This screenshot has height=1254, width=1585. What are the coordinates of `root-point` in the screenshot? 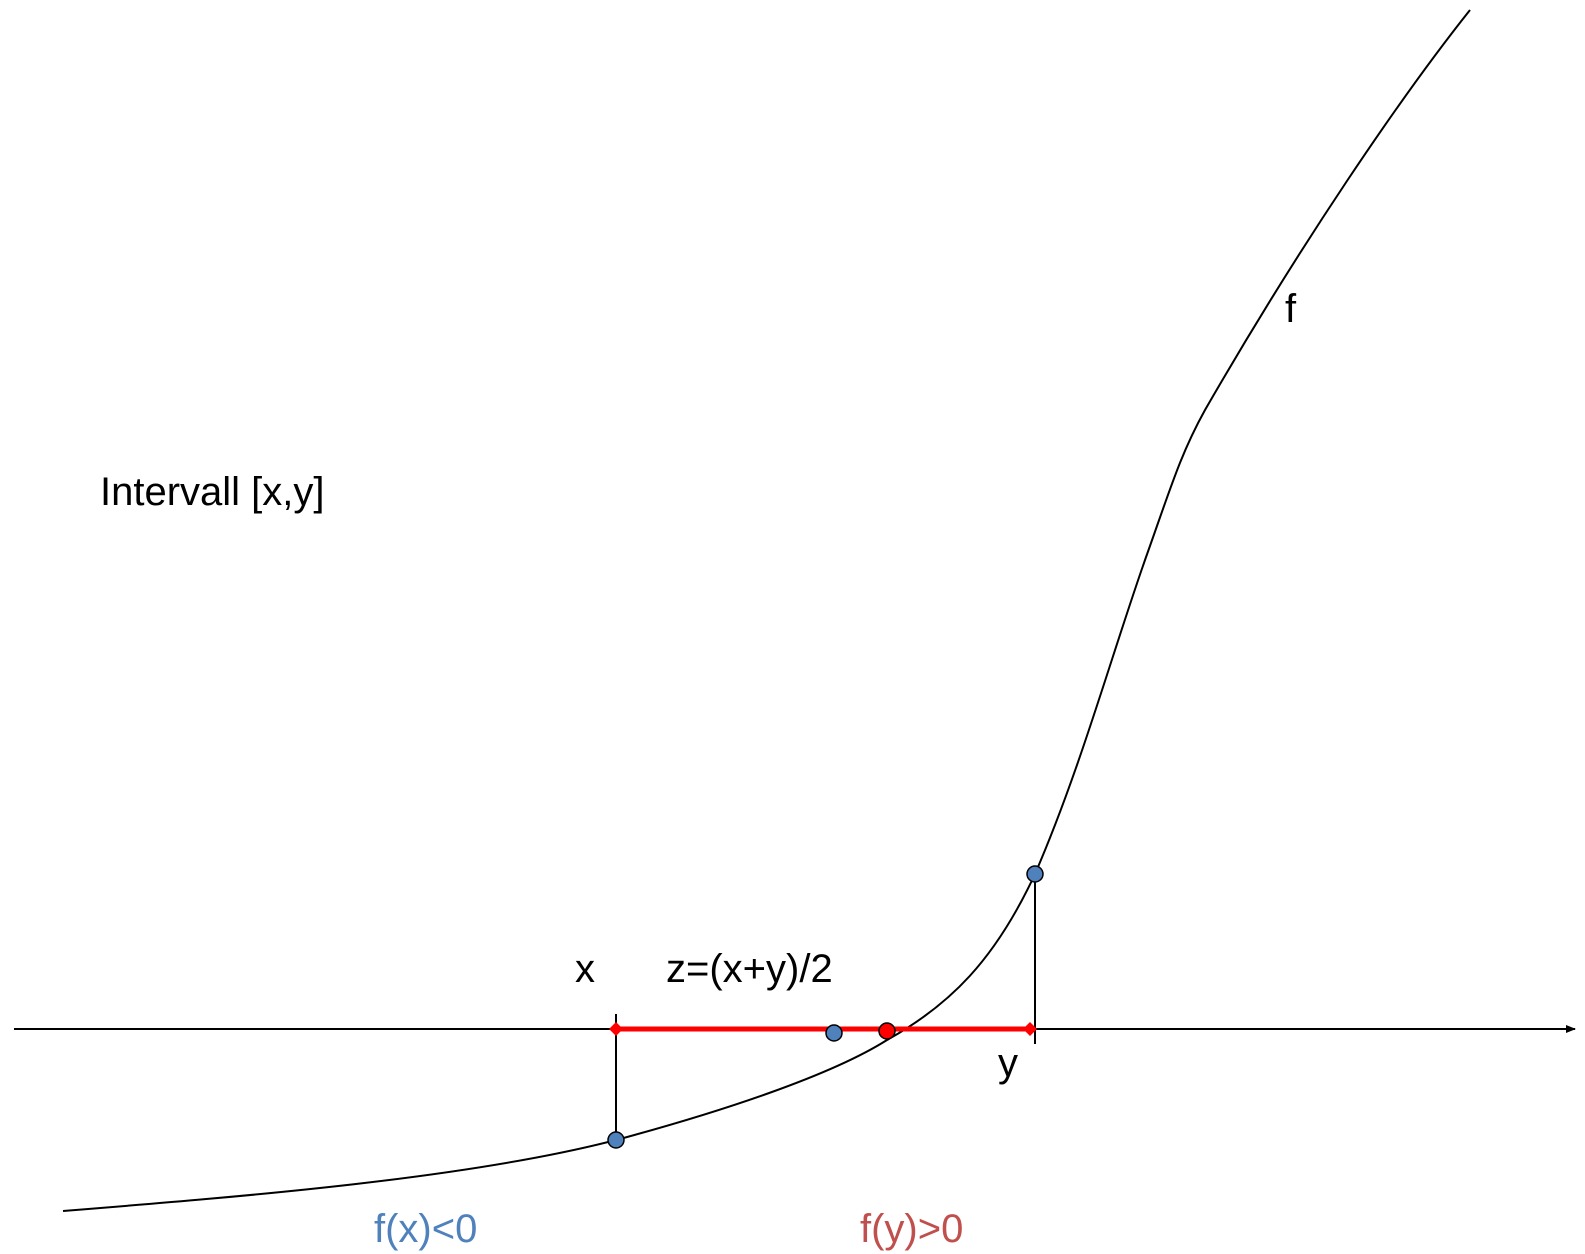 It's located at (887, 1031).